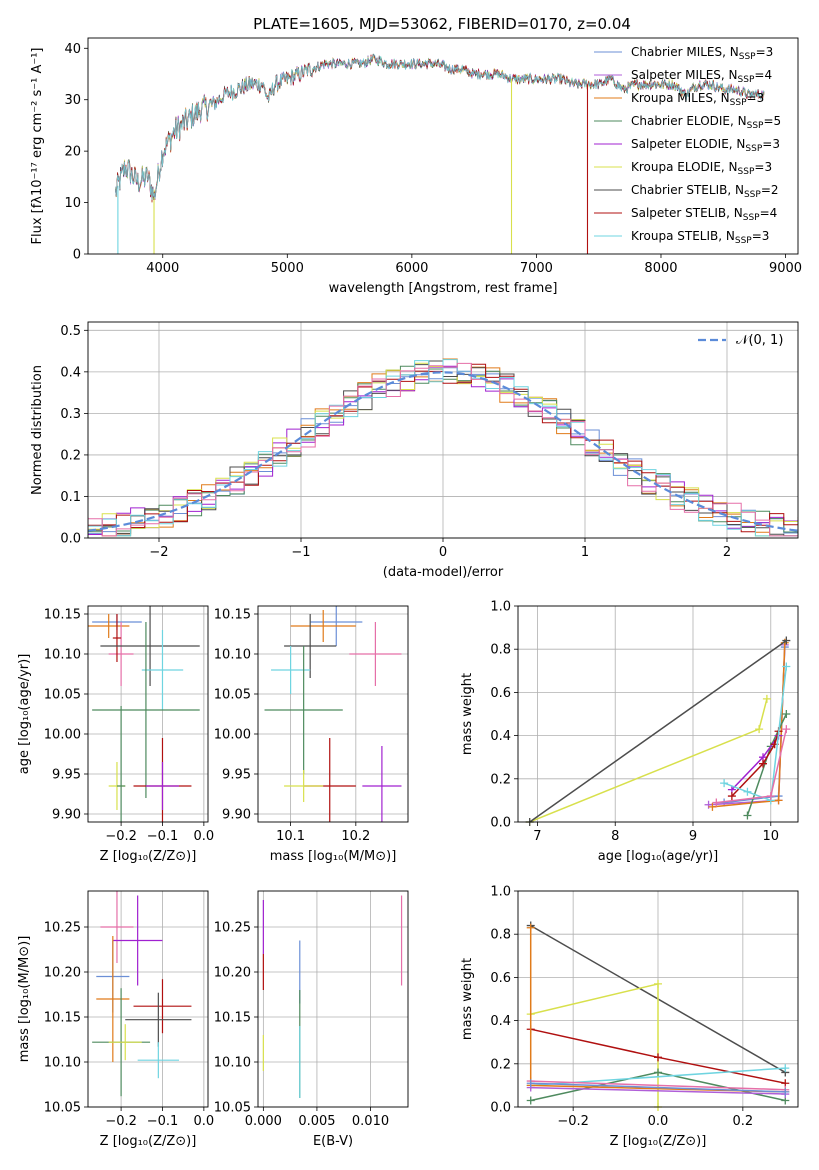 Image resolution: width=819 pixels, height=1170 pixels. What do you see at coordinates (333, 1141) in the screenshot?
I see `x-axis-label: E(B-V)` at bounding box center [333, 1141].